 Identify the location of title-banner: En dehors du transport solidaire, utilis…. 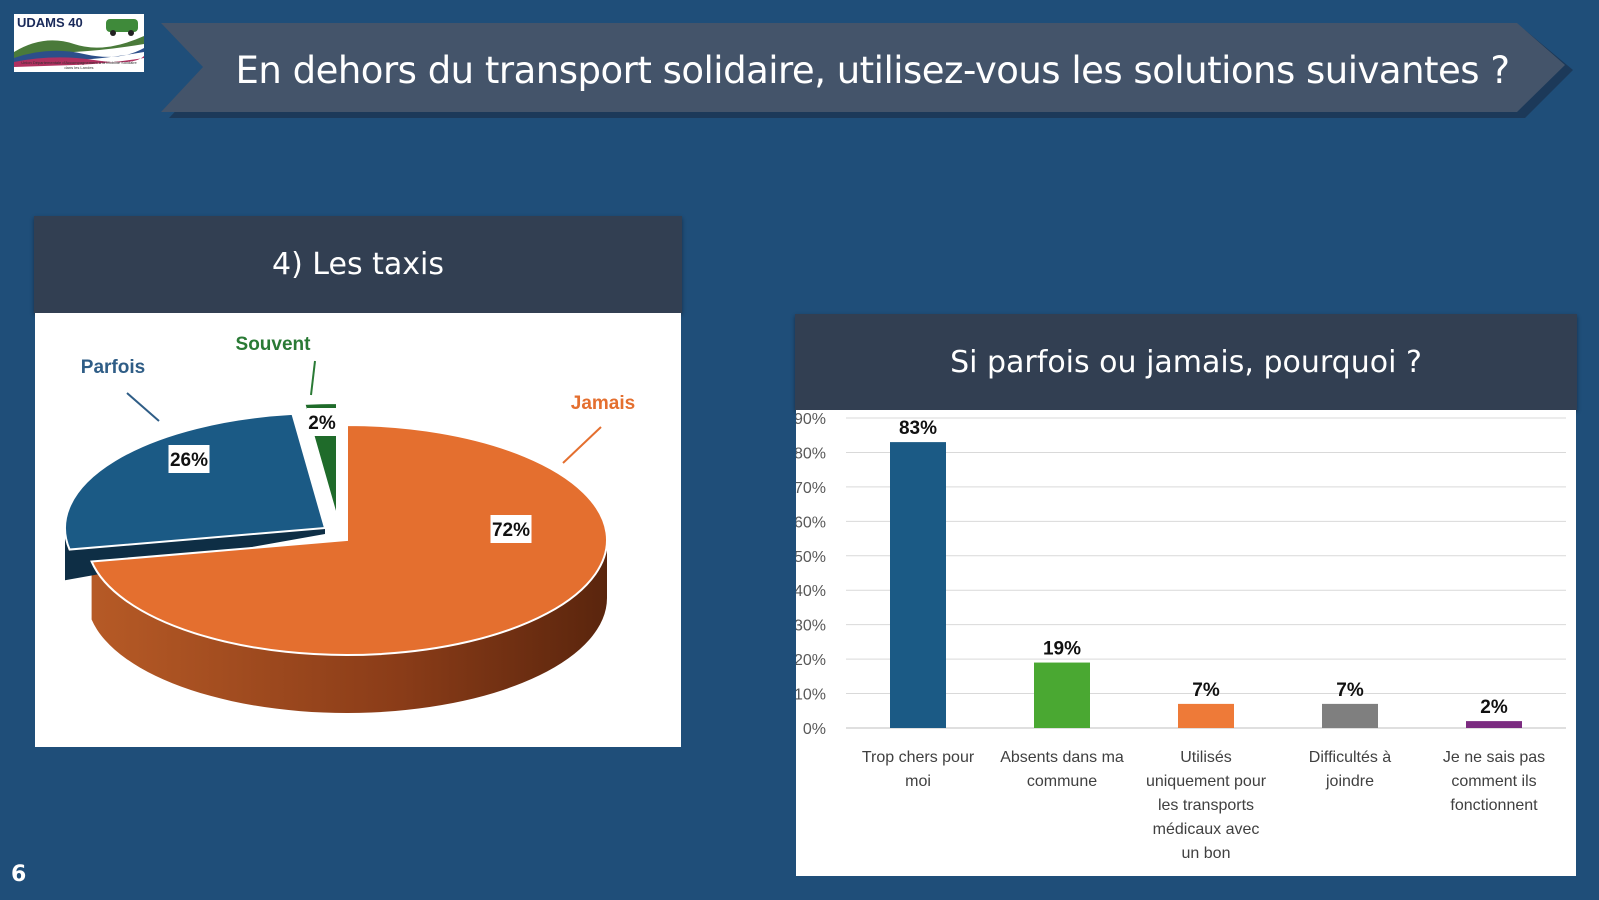
(872, 70).